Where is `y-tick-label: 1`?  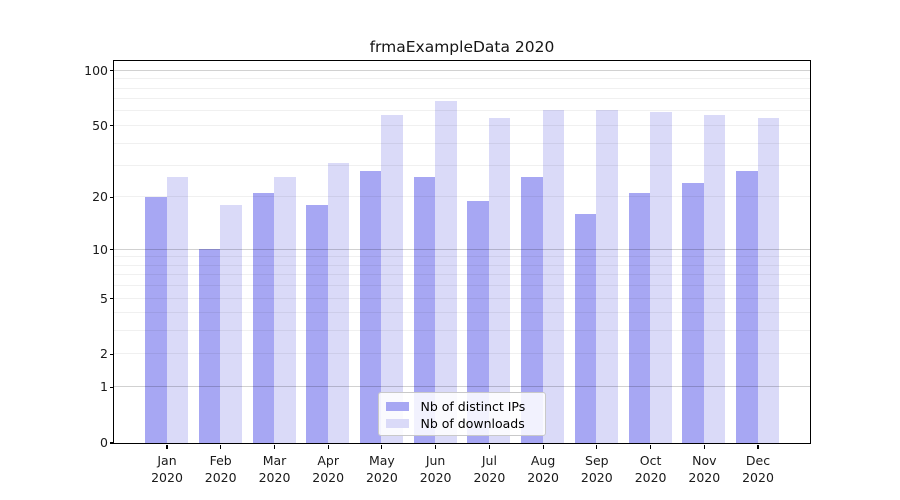 y-tick-label: 1 is located at coordinates (104, 387).